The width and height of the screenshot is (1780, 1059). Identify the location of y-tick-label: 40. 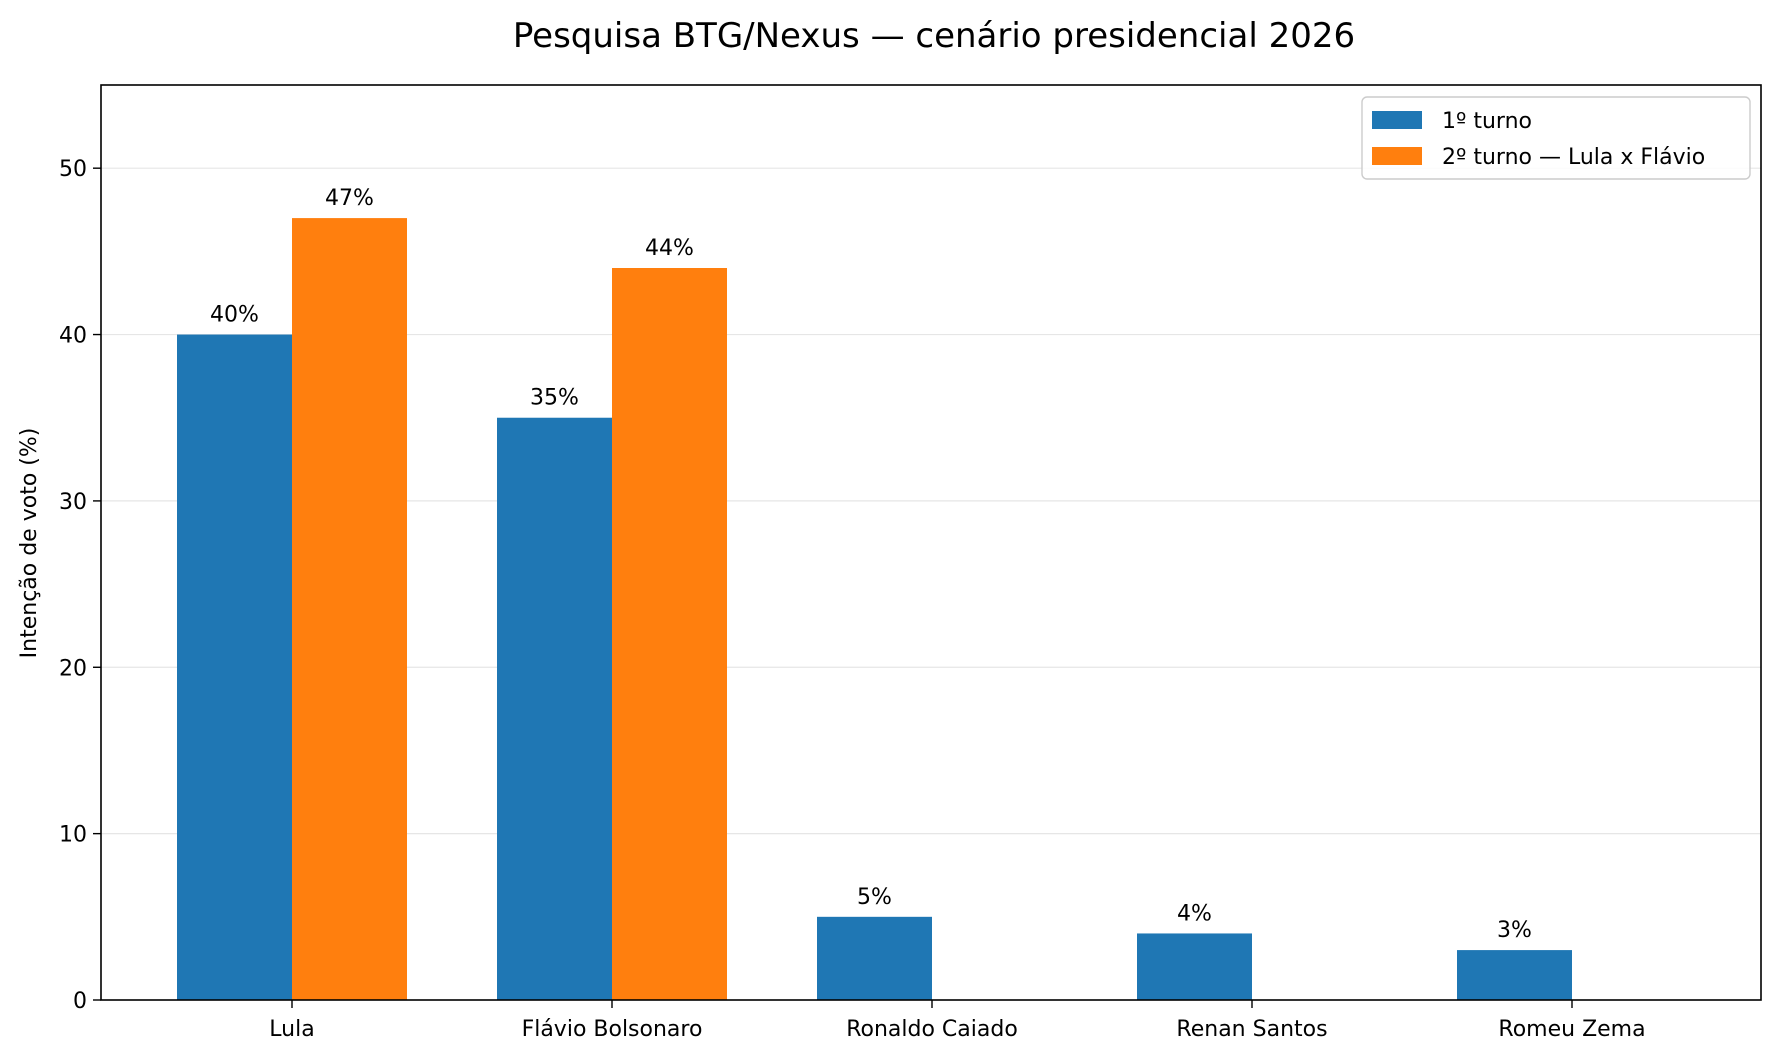
(73, 336).